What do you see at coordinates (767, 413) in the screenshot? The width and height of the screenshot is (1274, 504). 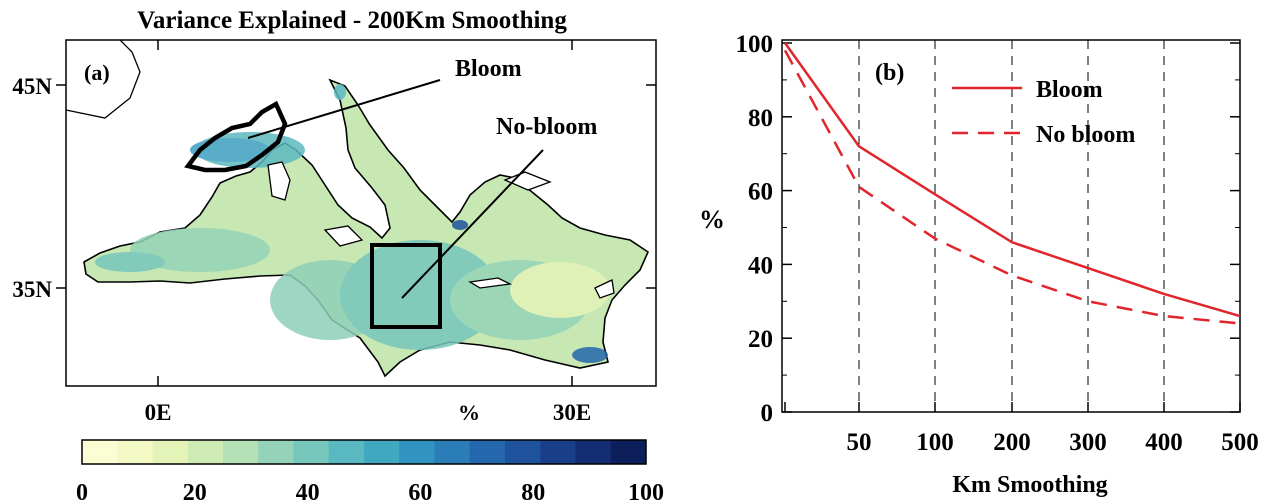 I see `y-tick-label: 0` at bounding box center [767, 413].